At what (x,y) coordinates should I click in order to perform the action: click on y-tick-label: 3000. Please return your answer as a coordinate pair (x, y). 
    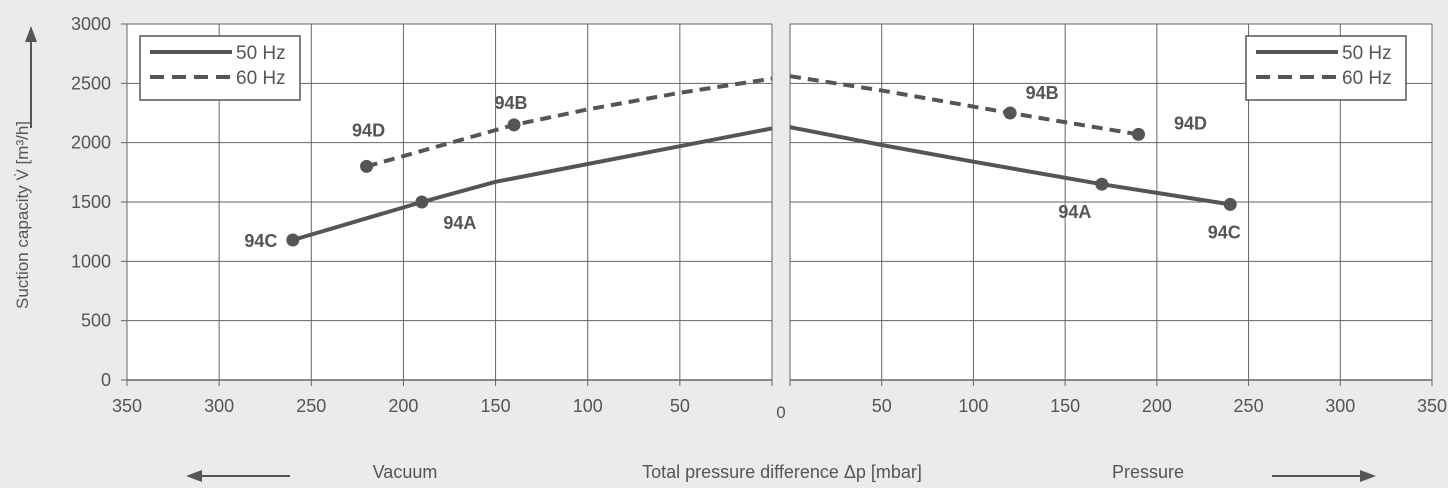
    Looking at the image, I should click on (91, 24).